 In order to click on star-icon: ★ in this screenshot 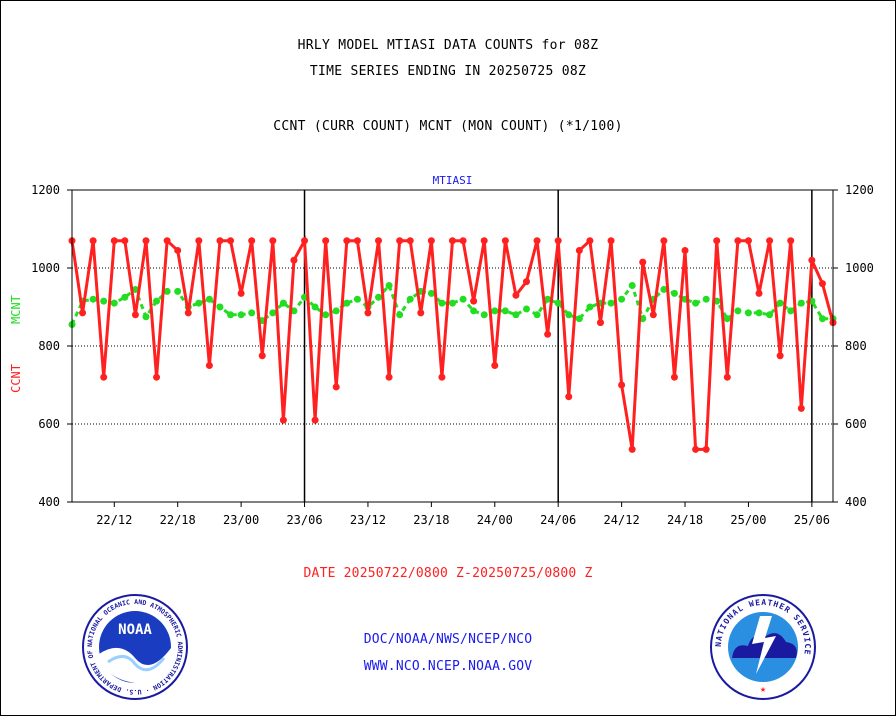, I will do `click(763, 689)`.